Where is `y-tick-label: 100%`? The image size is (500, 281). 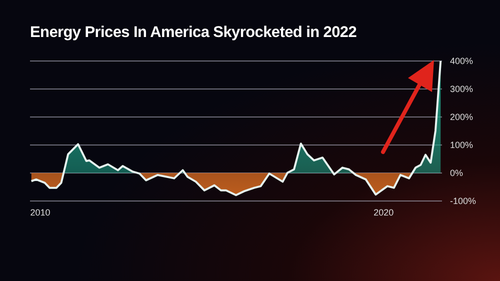 y-tick-label: 100% is located at coordinates (462, 145).